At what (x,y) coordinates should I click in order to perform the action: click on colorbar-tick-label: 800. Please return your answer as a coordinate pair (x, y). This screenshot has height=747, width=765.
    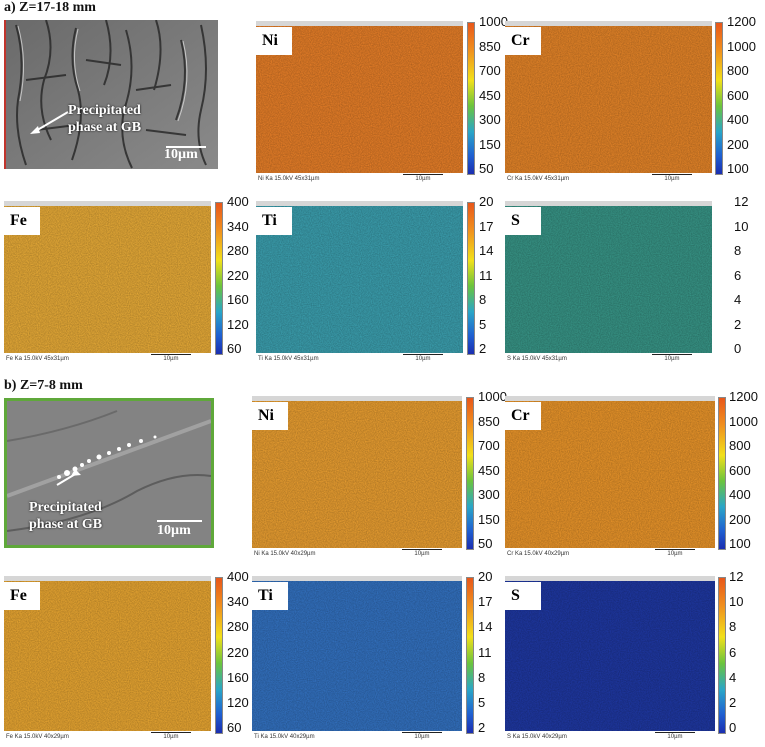
    Looking at the image, I should click on (740, 445).